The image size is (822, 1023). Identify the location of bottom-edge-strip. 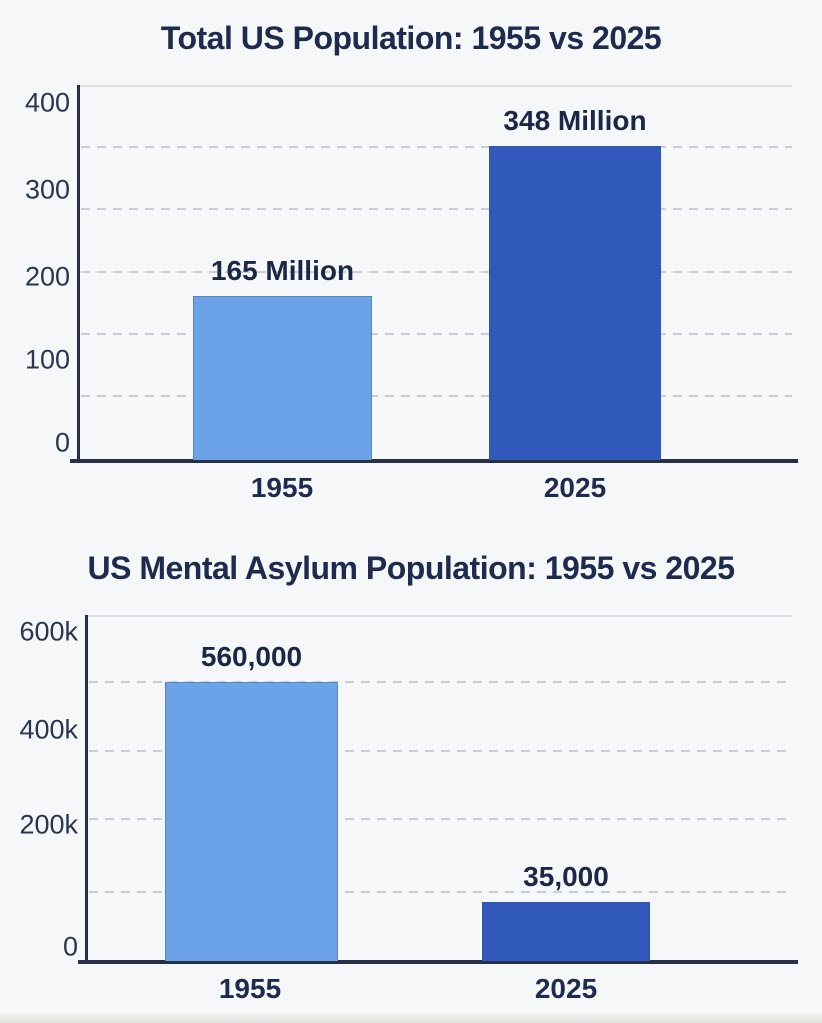
(411, 1018).